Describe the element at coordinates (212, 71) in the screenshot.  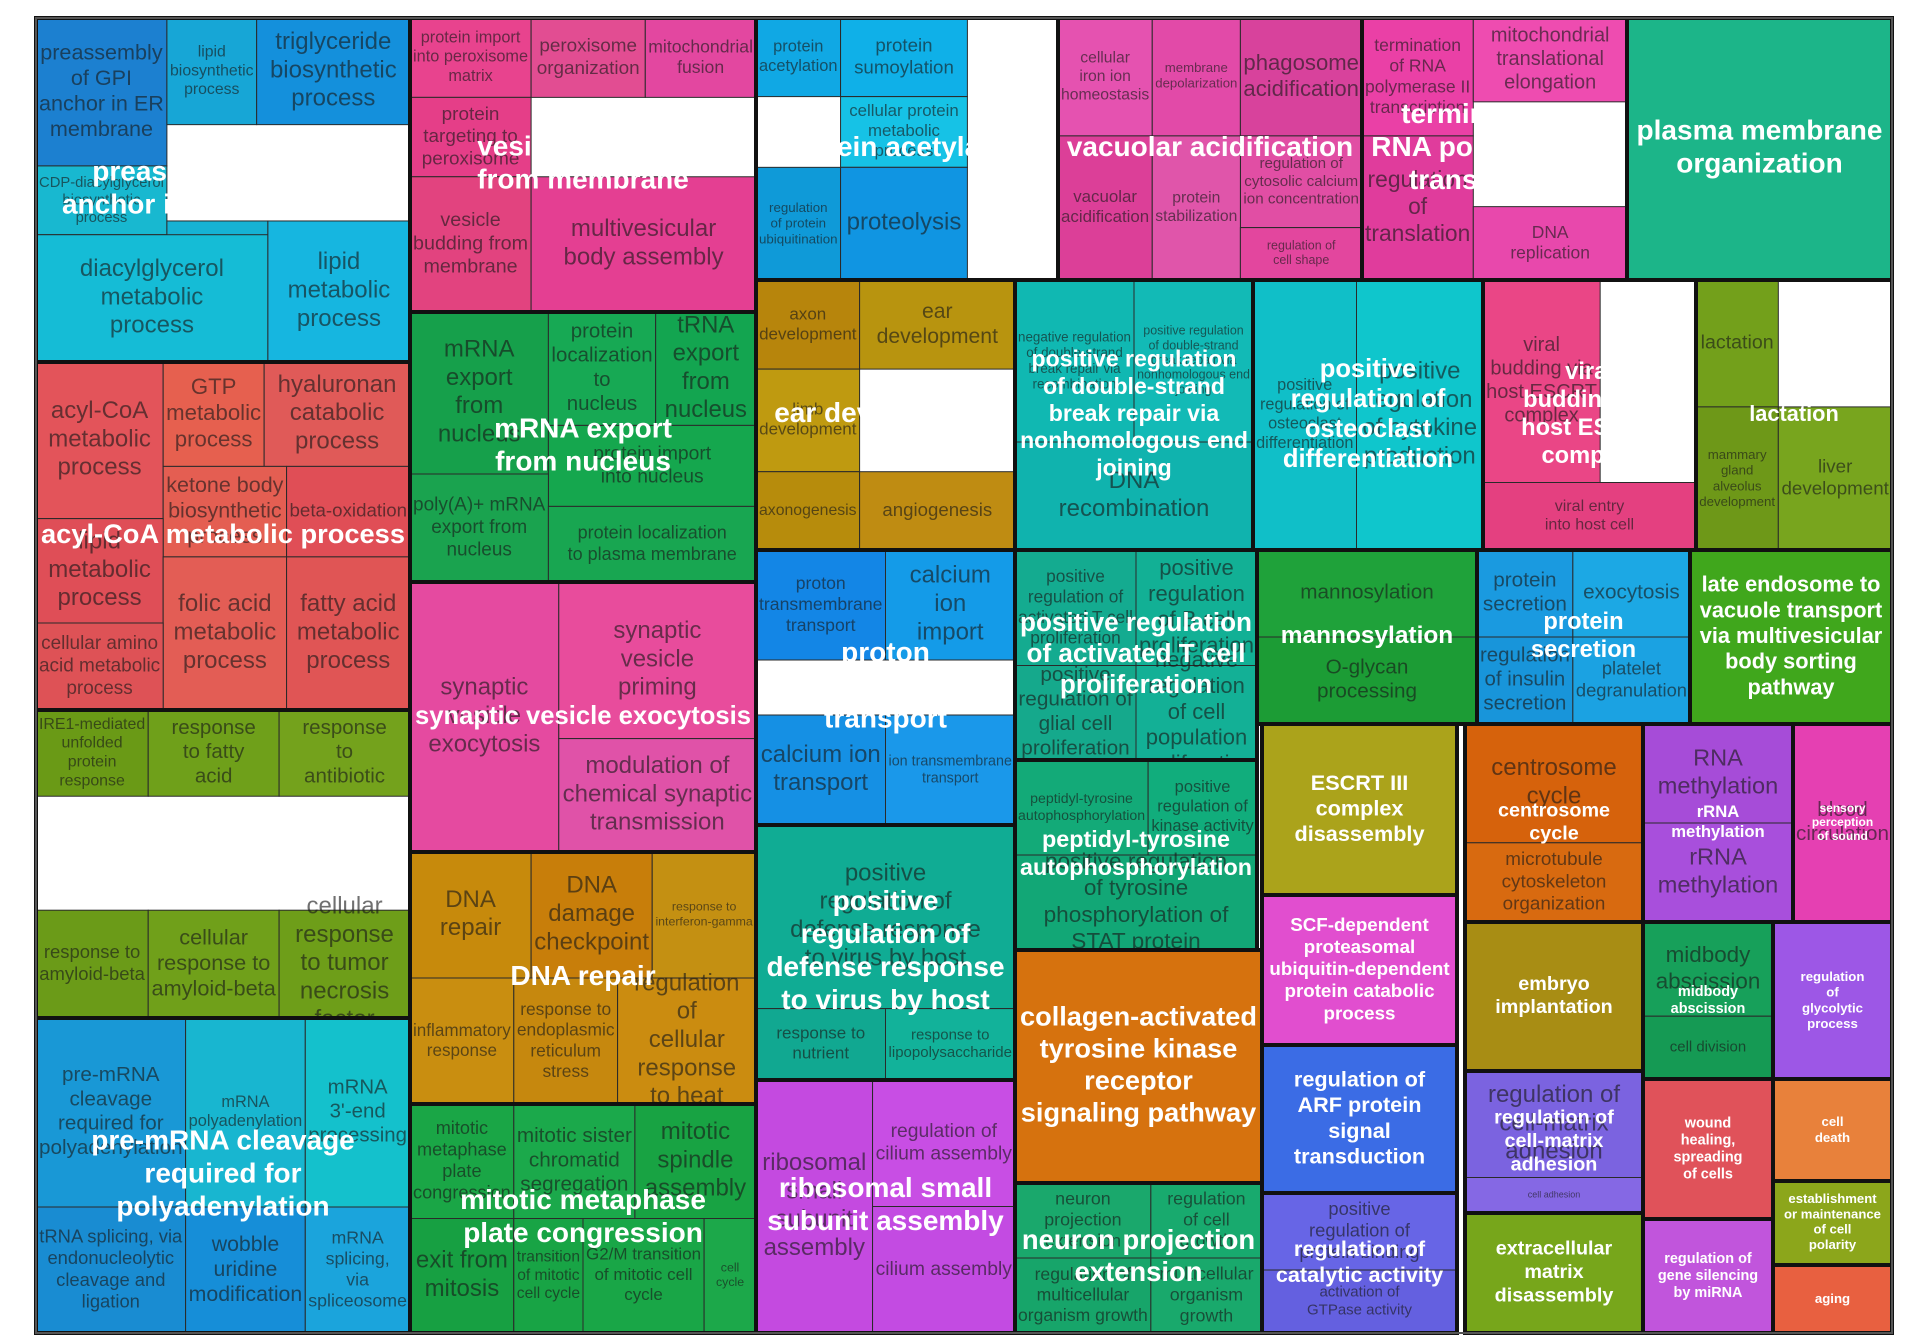
I see `tile-label: lipid biosynthetic process` at that location.